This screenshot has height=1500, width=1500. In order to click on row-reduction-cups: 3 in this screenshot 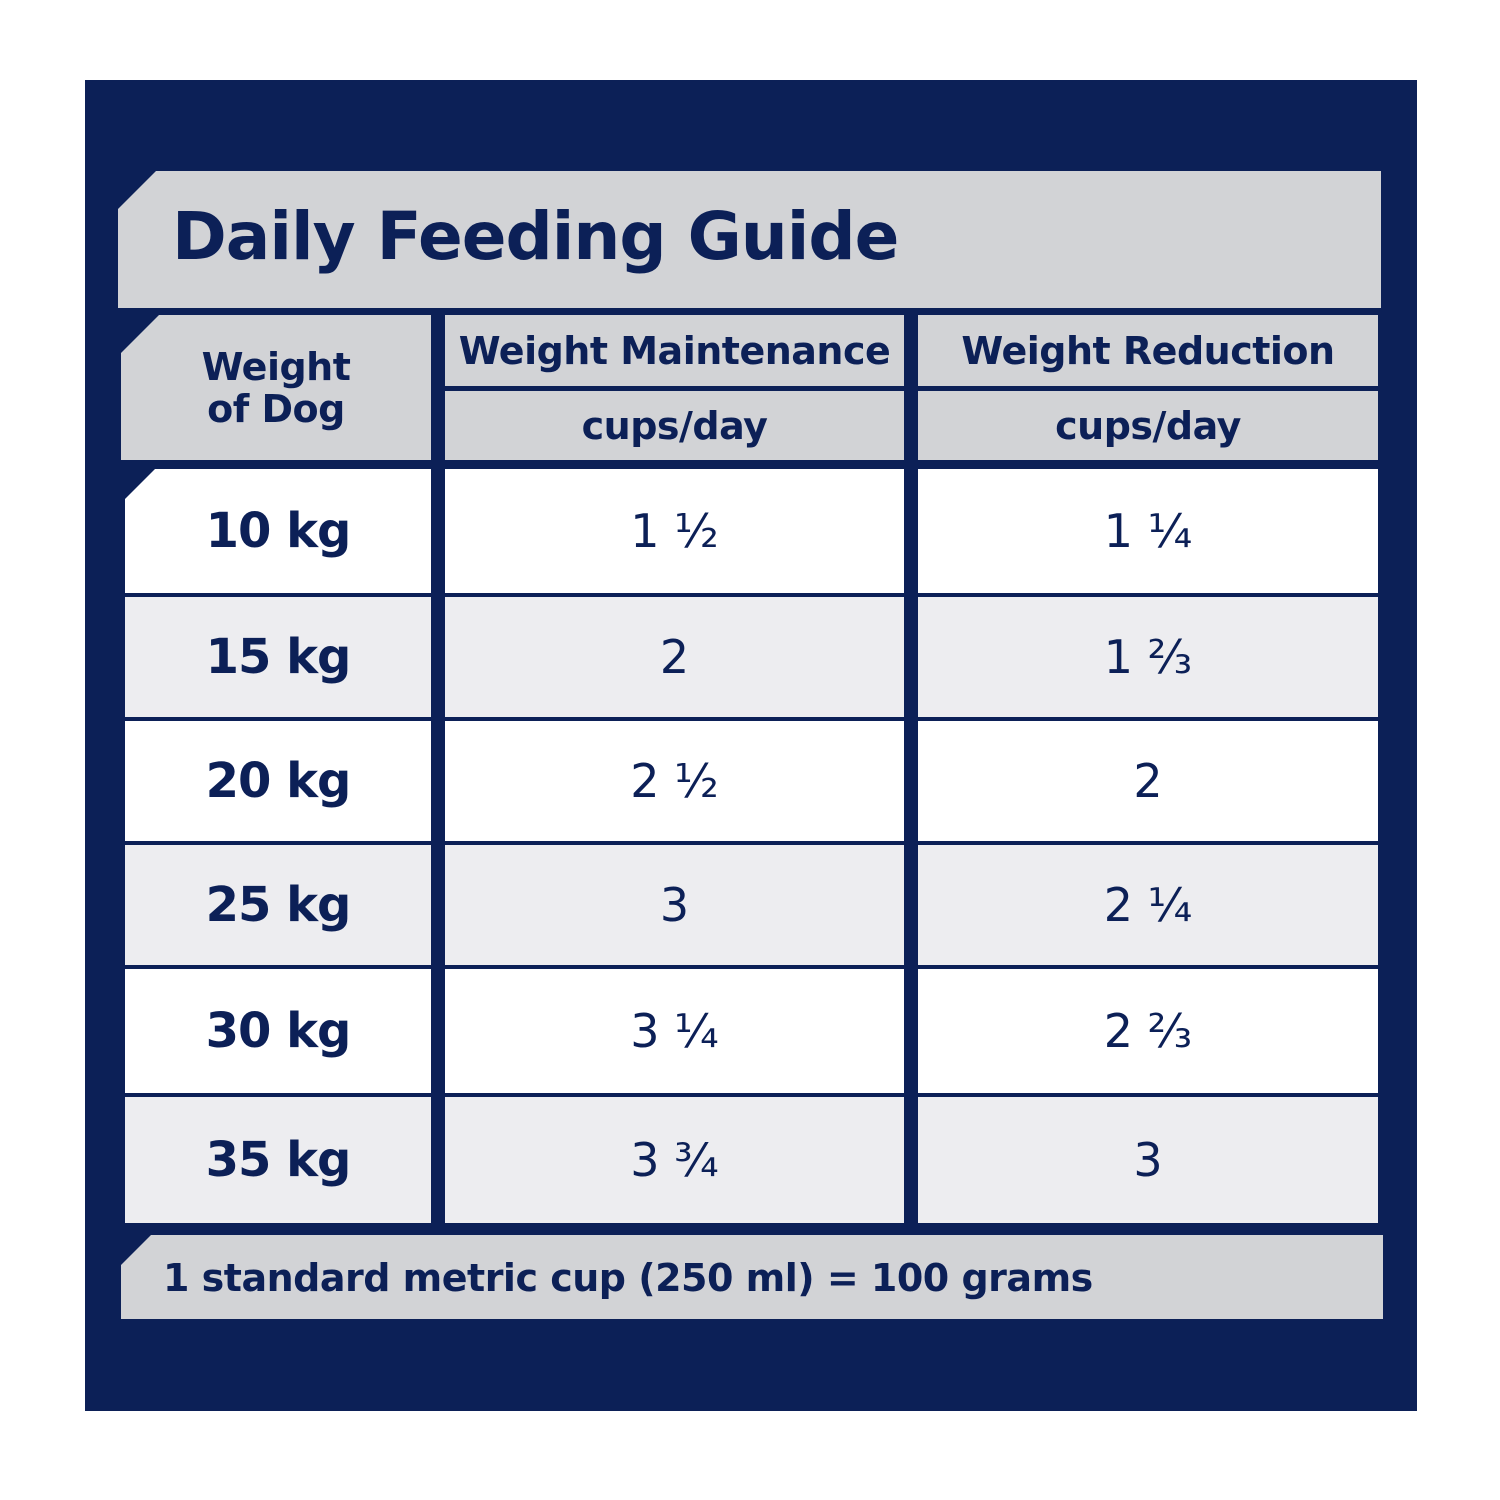, I will do `click(1148, 1160)`.